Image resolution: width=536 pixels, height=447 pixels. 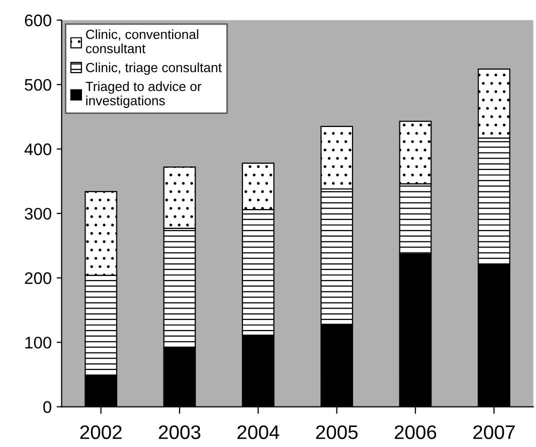 I want to click on x-tick-label: 2002, so click(x=101, y=432).